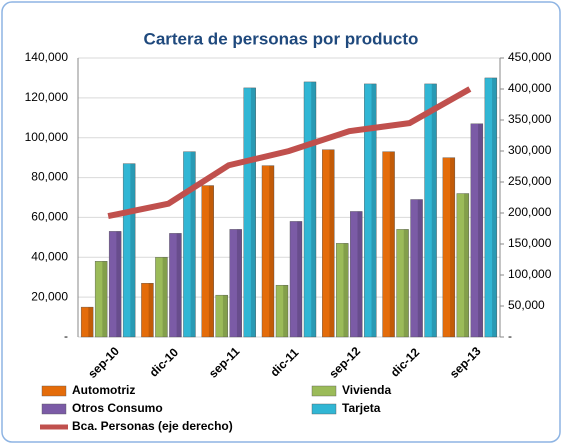 This screenshot has height=445, width=563. What do you see at coordinates (152, 426) in the screenshot?
I see `legend-label: Bca. Personas (eje derecho)` at bounding box center [152, 426].